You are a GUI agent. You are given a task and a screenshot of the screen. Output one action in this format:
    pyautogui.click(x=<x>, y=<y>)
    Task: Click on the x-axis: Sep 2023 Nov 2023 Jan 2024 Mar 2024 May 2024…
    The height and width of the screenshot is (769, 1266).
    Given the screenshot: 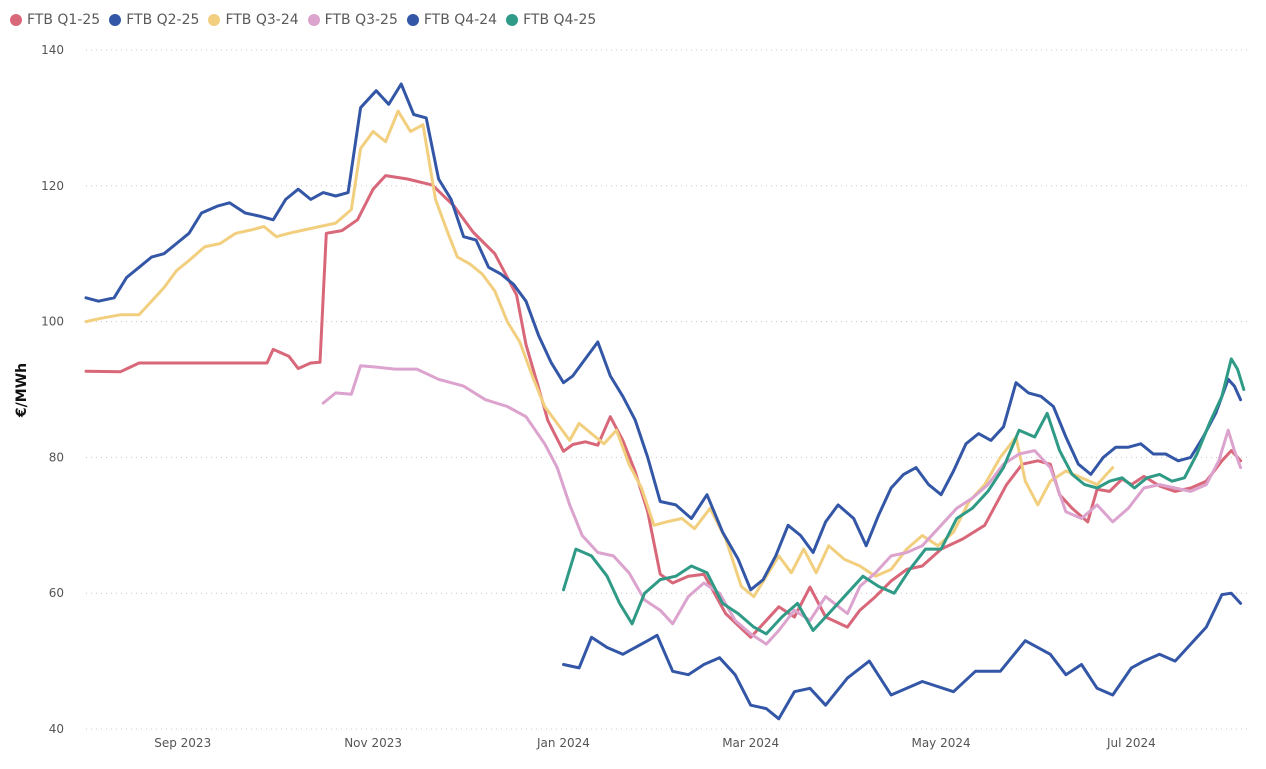 What is the action you would take?
    pyautogui.click(x=655, y=743)
    